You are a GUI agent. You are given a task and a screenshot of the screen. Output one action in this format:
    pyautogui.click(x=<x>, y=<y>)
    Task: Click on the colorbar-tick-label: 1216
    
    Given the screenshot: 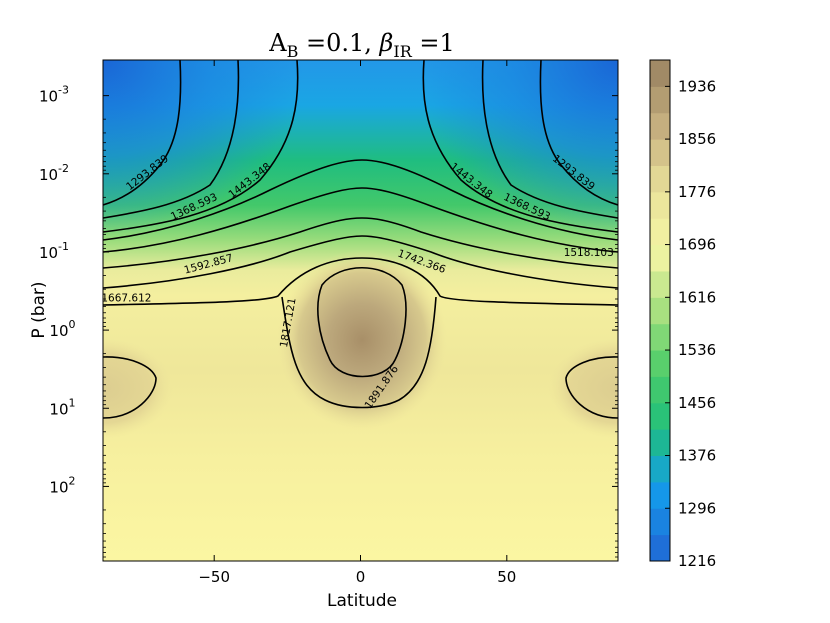 What is the action you would take?
    pyautogui.click(x=697, y=561)
    